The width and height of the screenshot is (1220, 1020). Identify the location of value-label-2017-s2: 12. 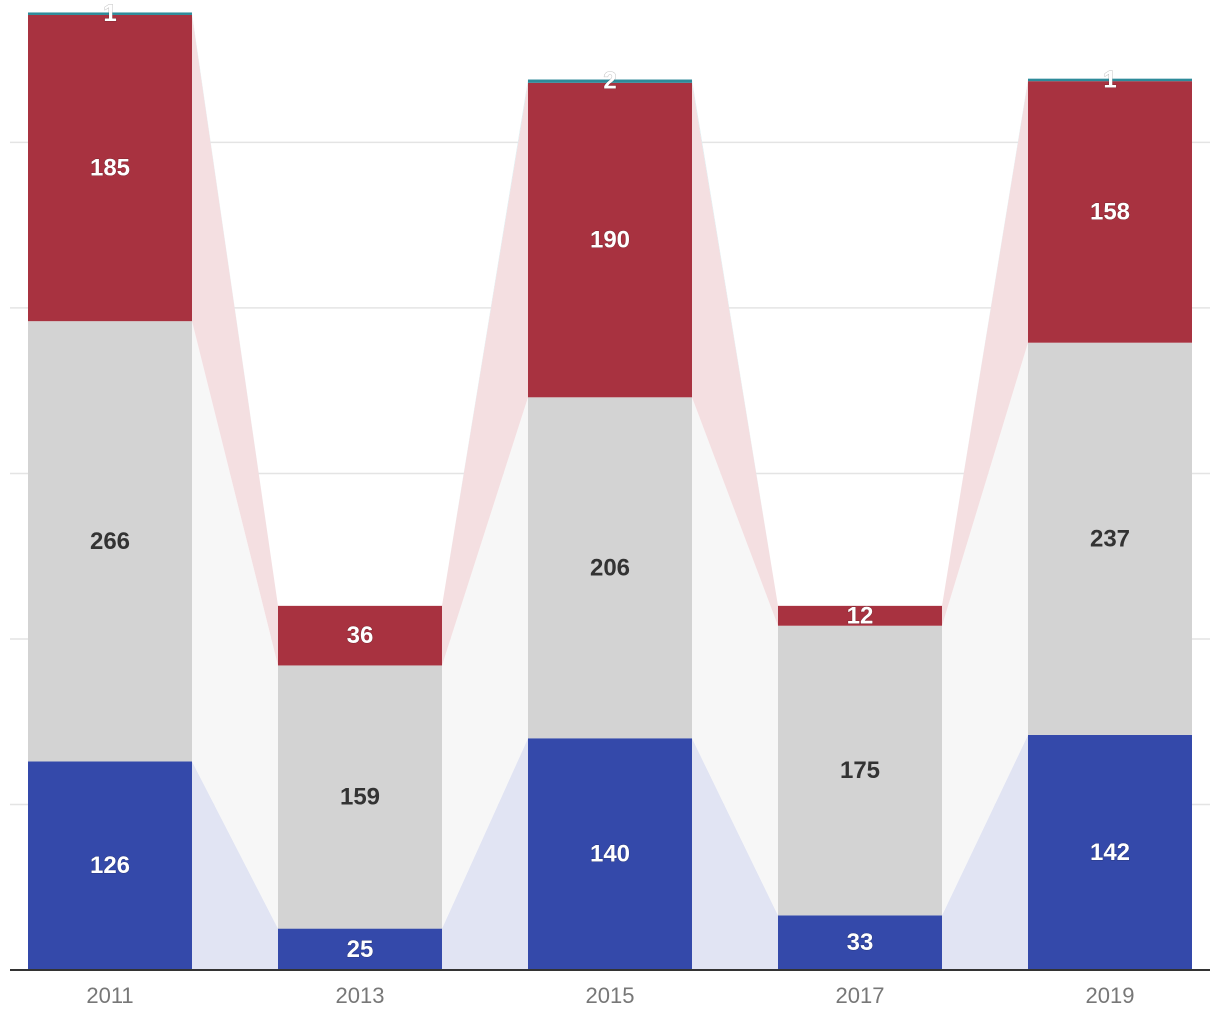
(860, 615).